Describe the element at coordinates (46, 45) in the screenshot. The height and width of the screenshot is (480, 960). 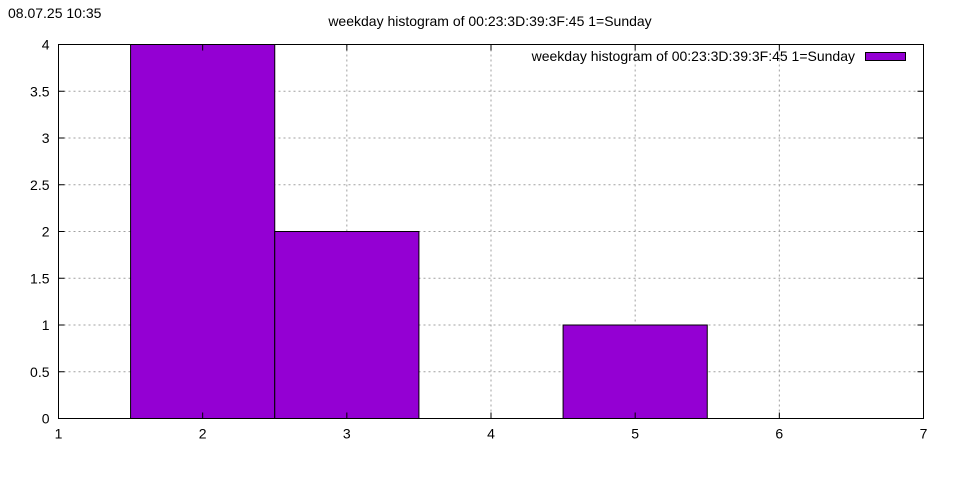
I see `y-tick-label: 4` at that location.